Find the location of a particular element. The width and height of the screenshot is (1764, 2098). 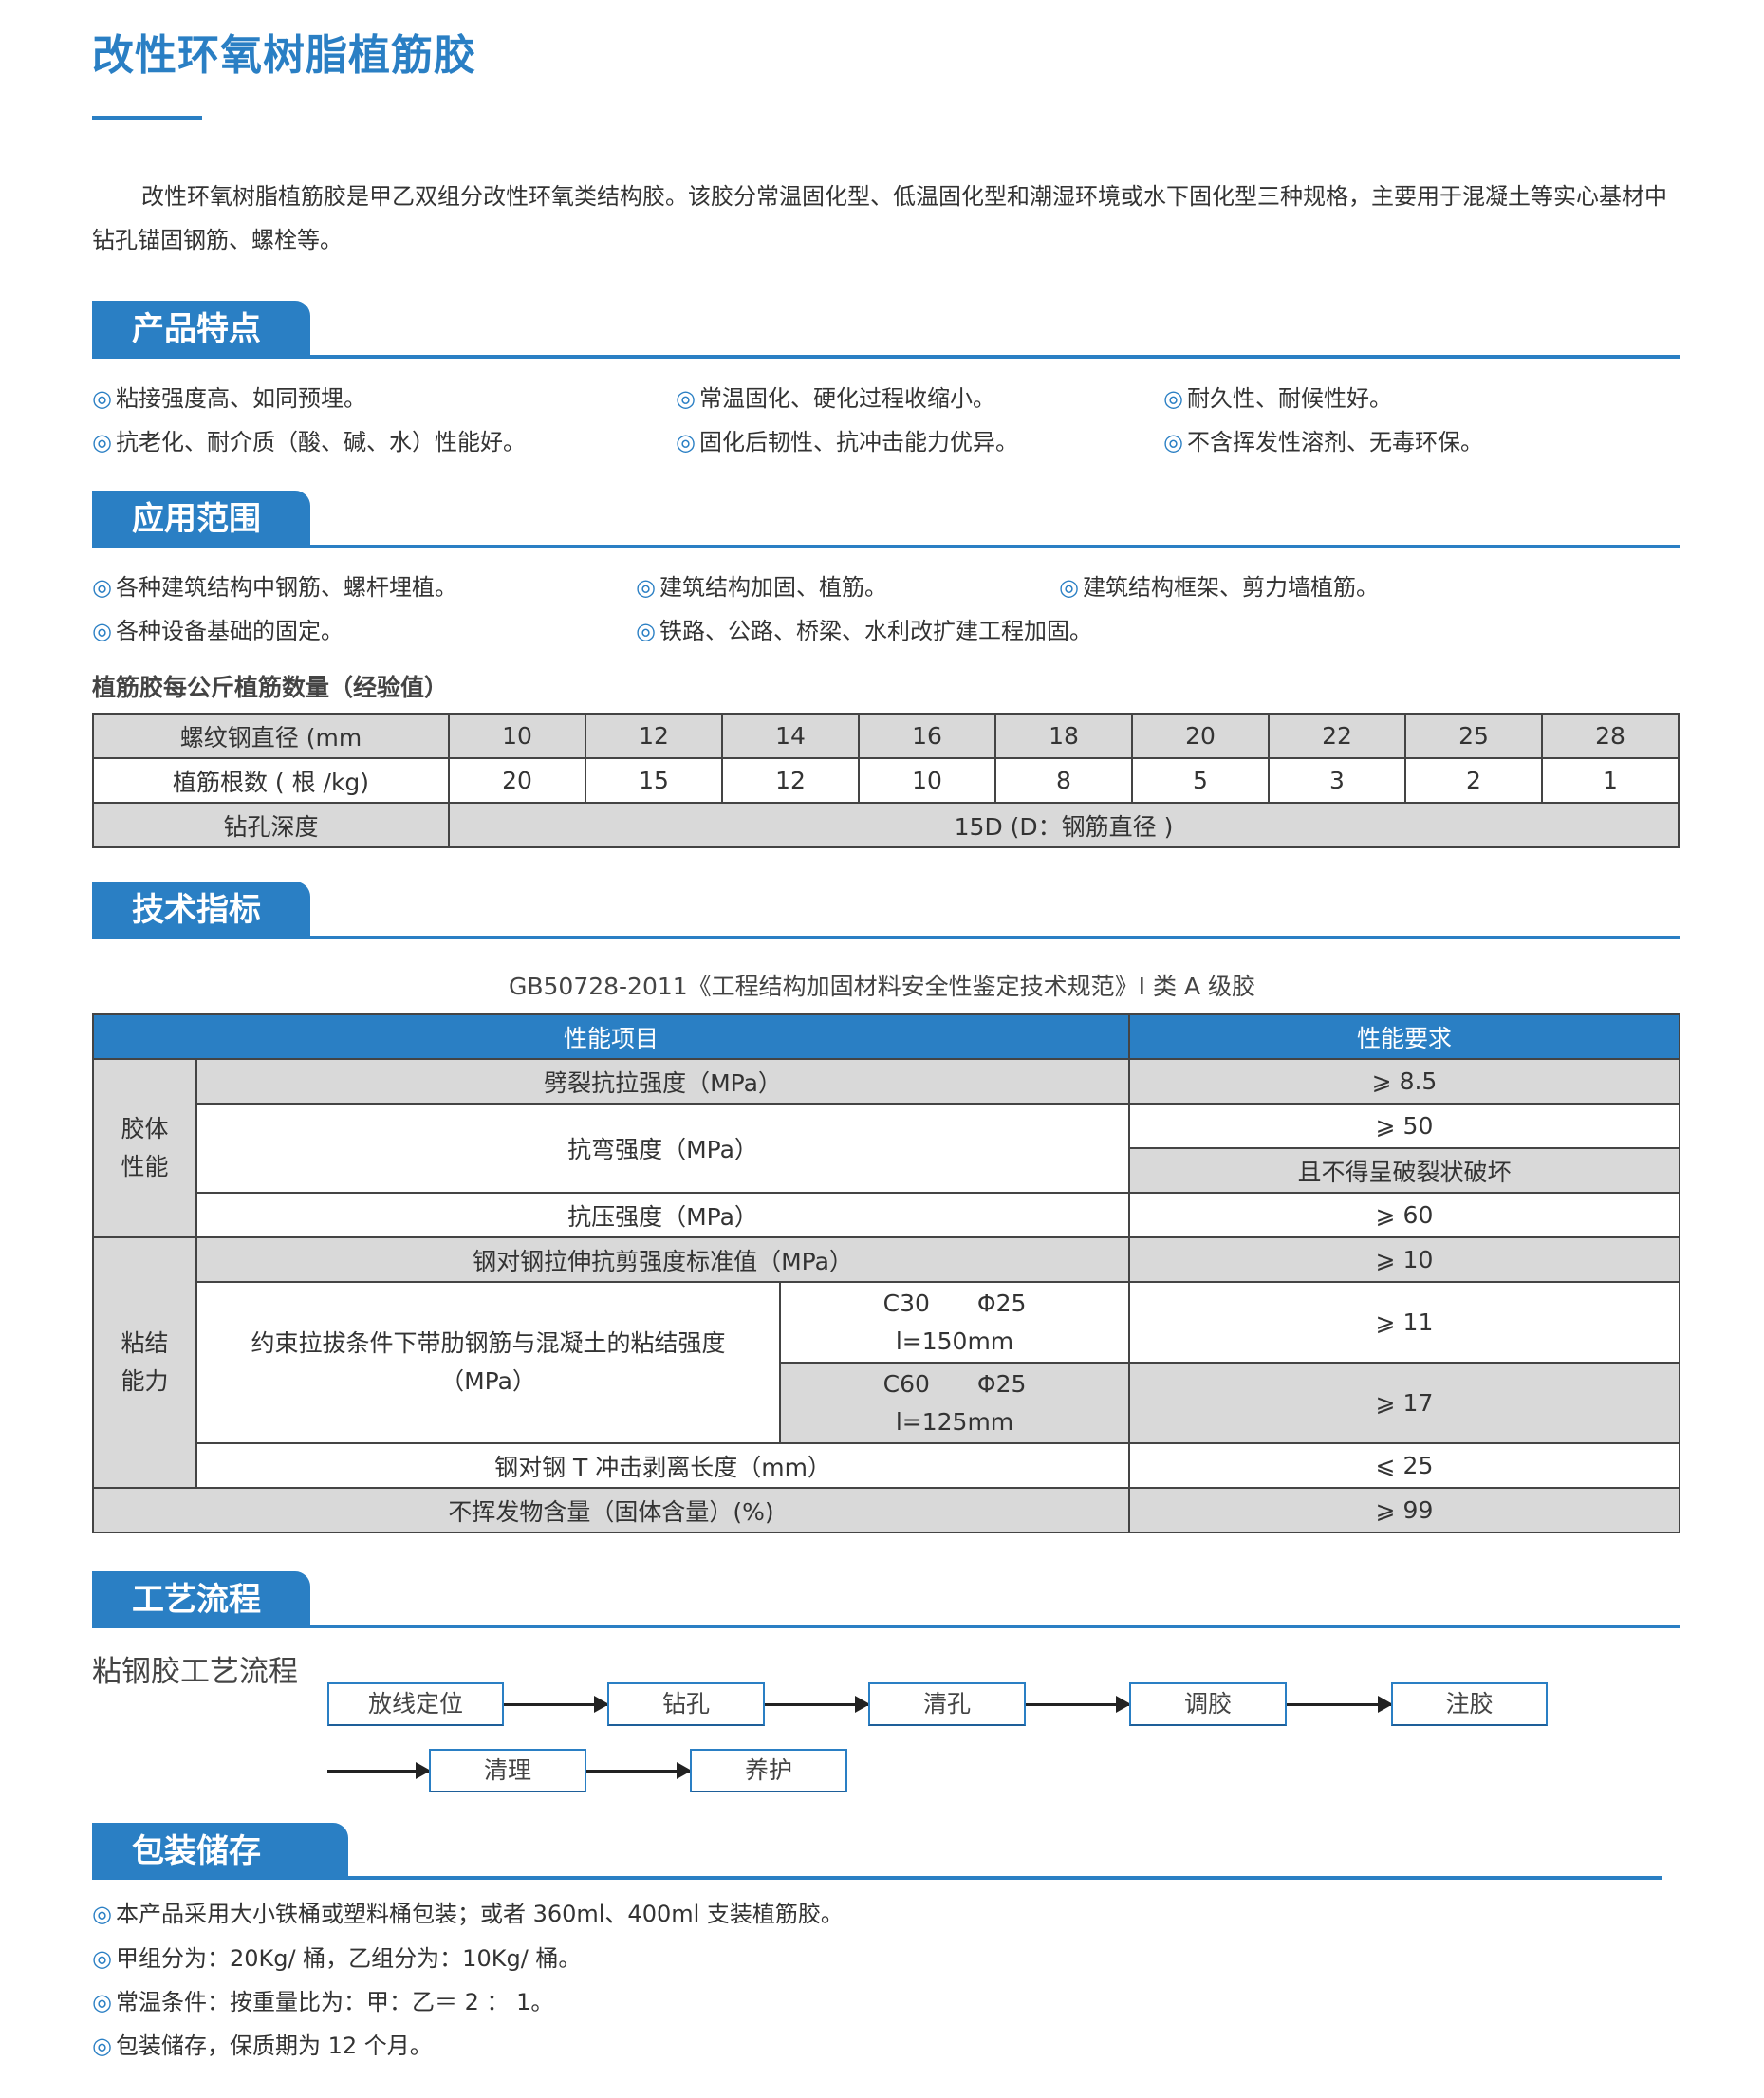

feature-item: ◎ 固化后韧性、抗冲击能力优异。 is located at coordinates (847, 440).